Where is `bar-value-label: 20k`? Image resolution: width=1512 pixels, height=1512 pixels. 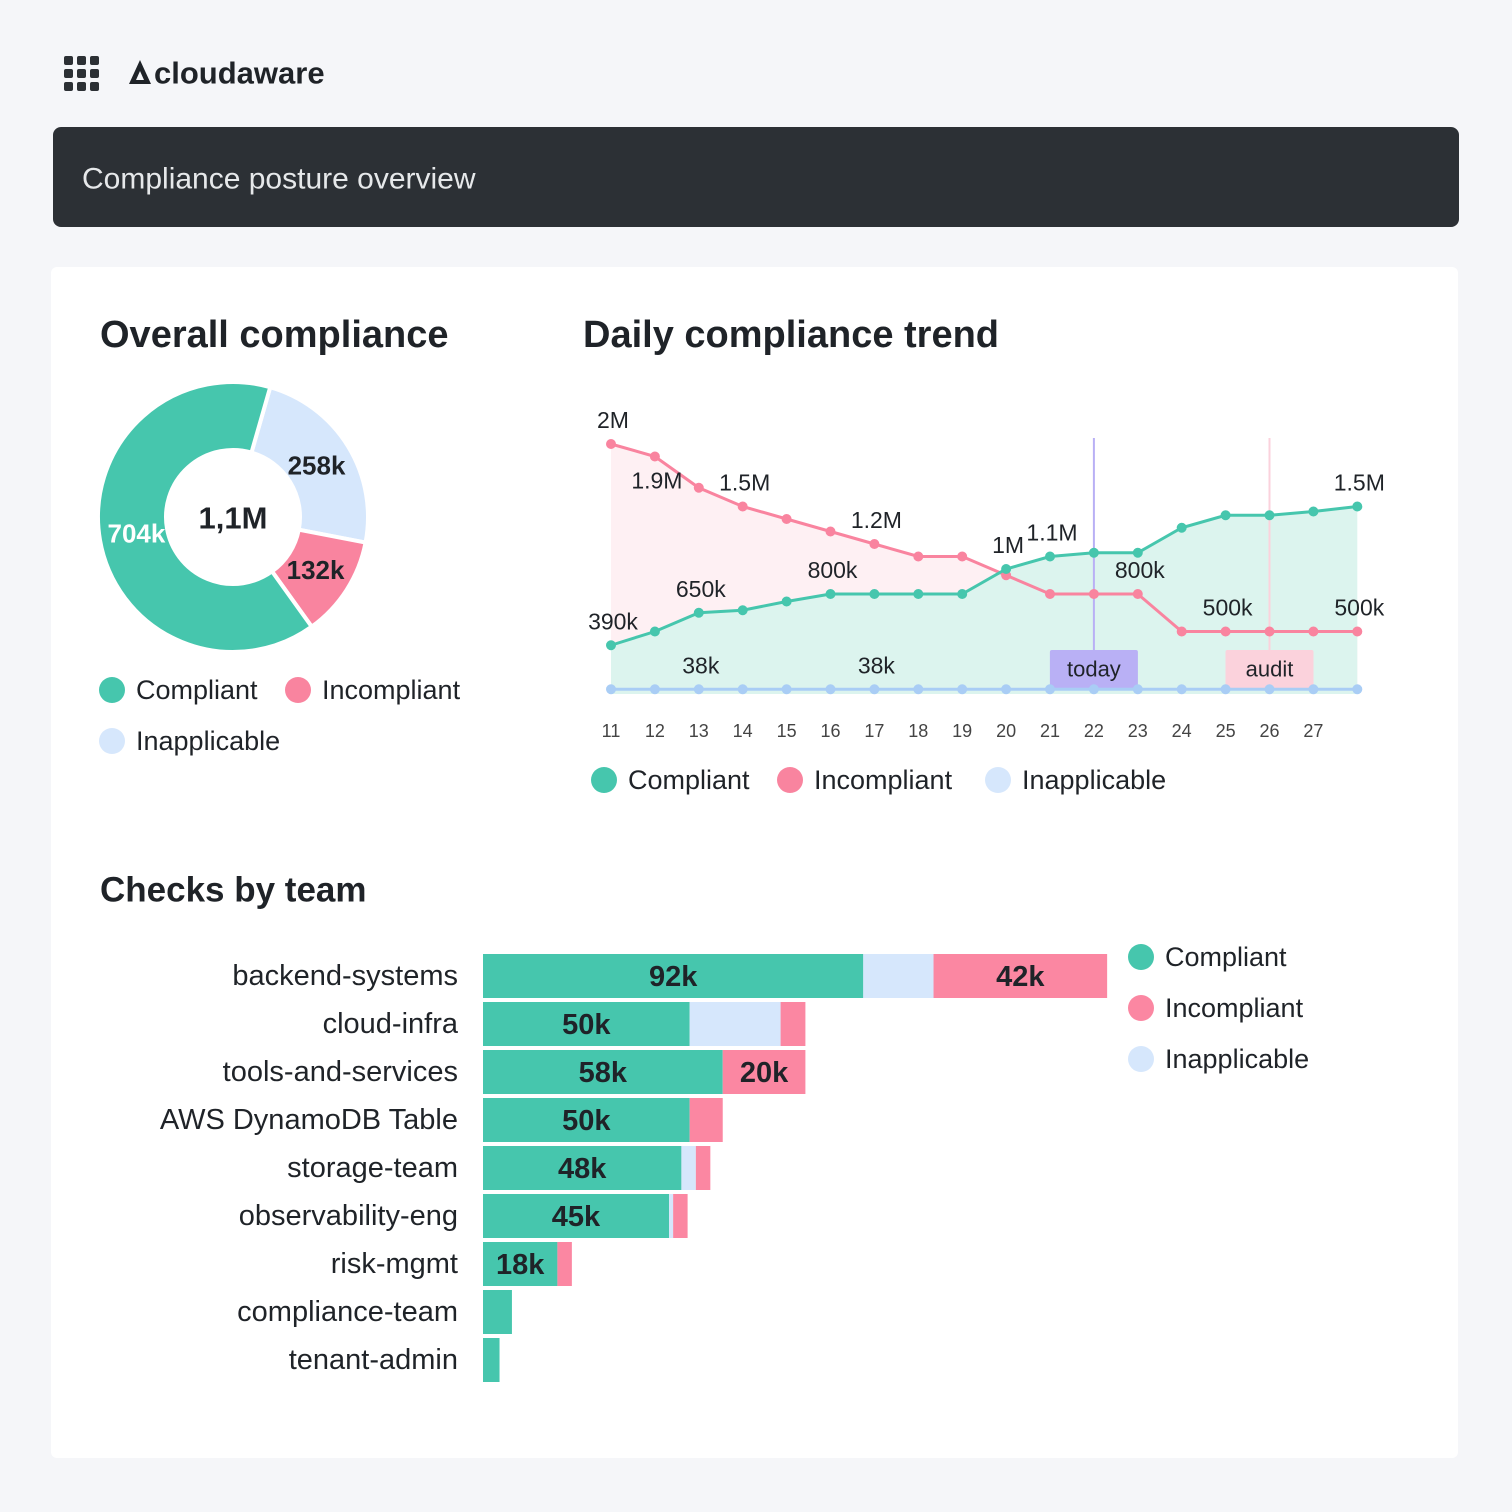 bar-value-label: 20k is located at coordinates (764, 1073).